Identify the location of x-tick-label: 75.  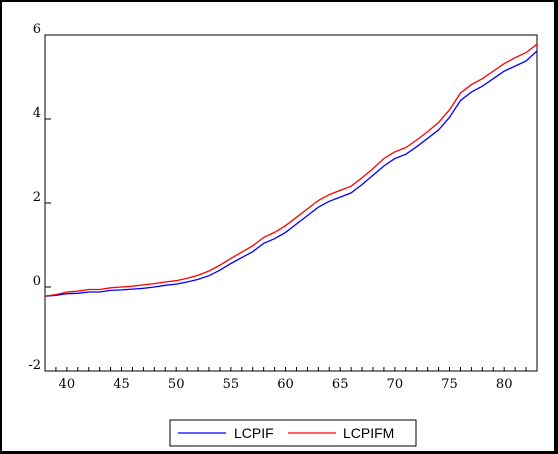
(449, 384).